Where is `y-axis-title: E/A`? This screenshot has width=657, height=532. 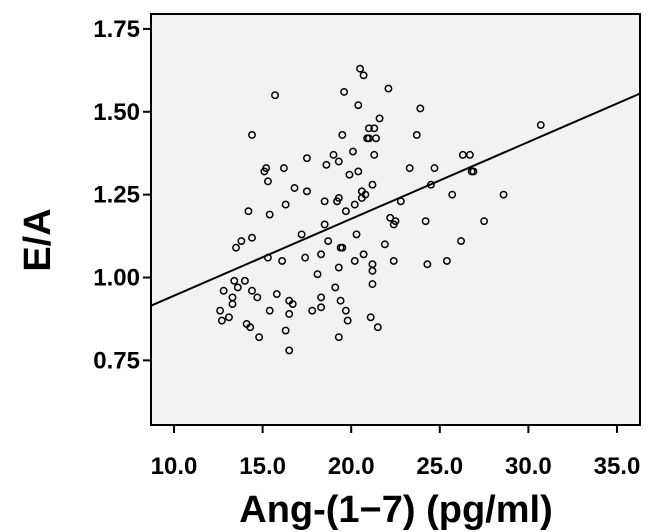
y-axis-title: E/A is located at coordinates (38, 239).